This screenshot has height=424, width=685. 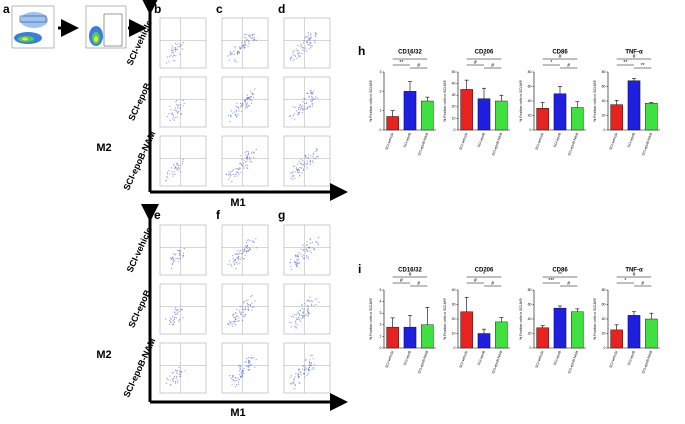 What do you see at coordinates (34, 20) in the screenshot?
I see `density` at bounding box center [34, 20].